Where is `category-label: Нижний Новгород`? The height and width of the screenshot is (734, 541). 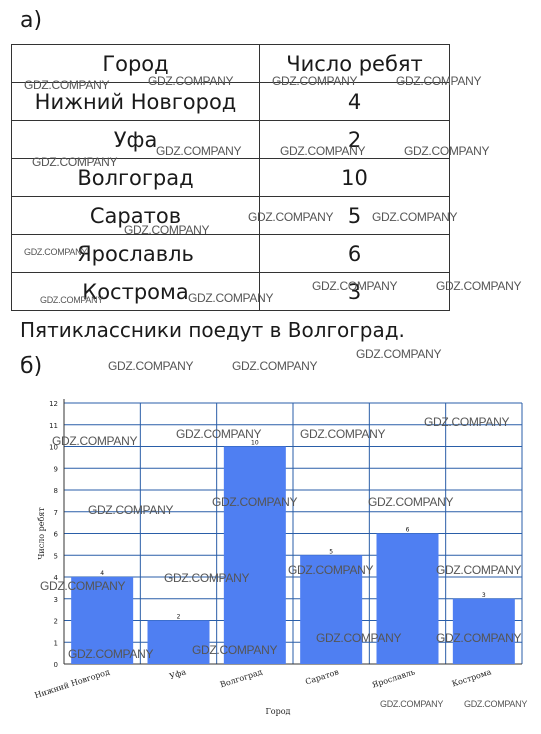
category-label: Нижний Новгород is located at coordinates (71, 683).